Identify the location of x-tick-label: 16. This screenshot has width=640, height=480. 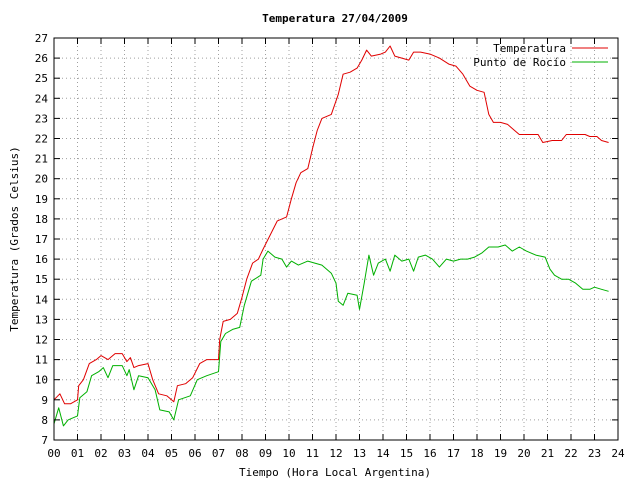
(429, 453).